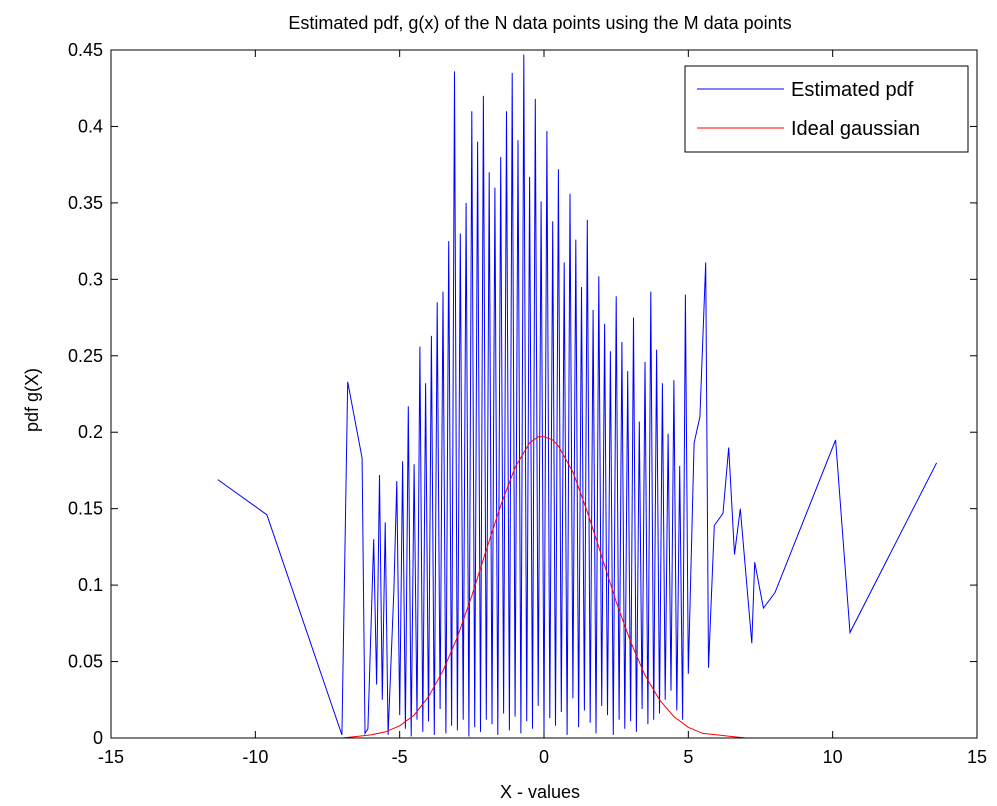 The height and width of the screenshot is (806, 997). Describe the element at coordinates (400, 757) in the screenshot. I see `x-tick-label: -5` at that location.